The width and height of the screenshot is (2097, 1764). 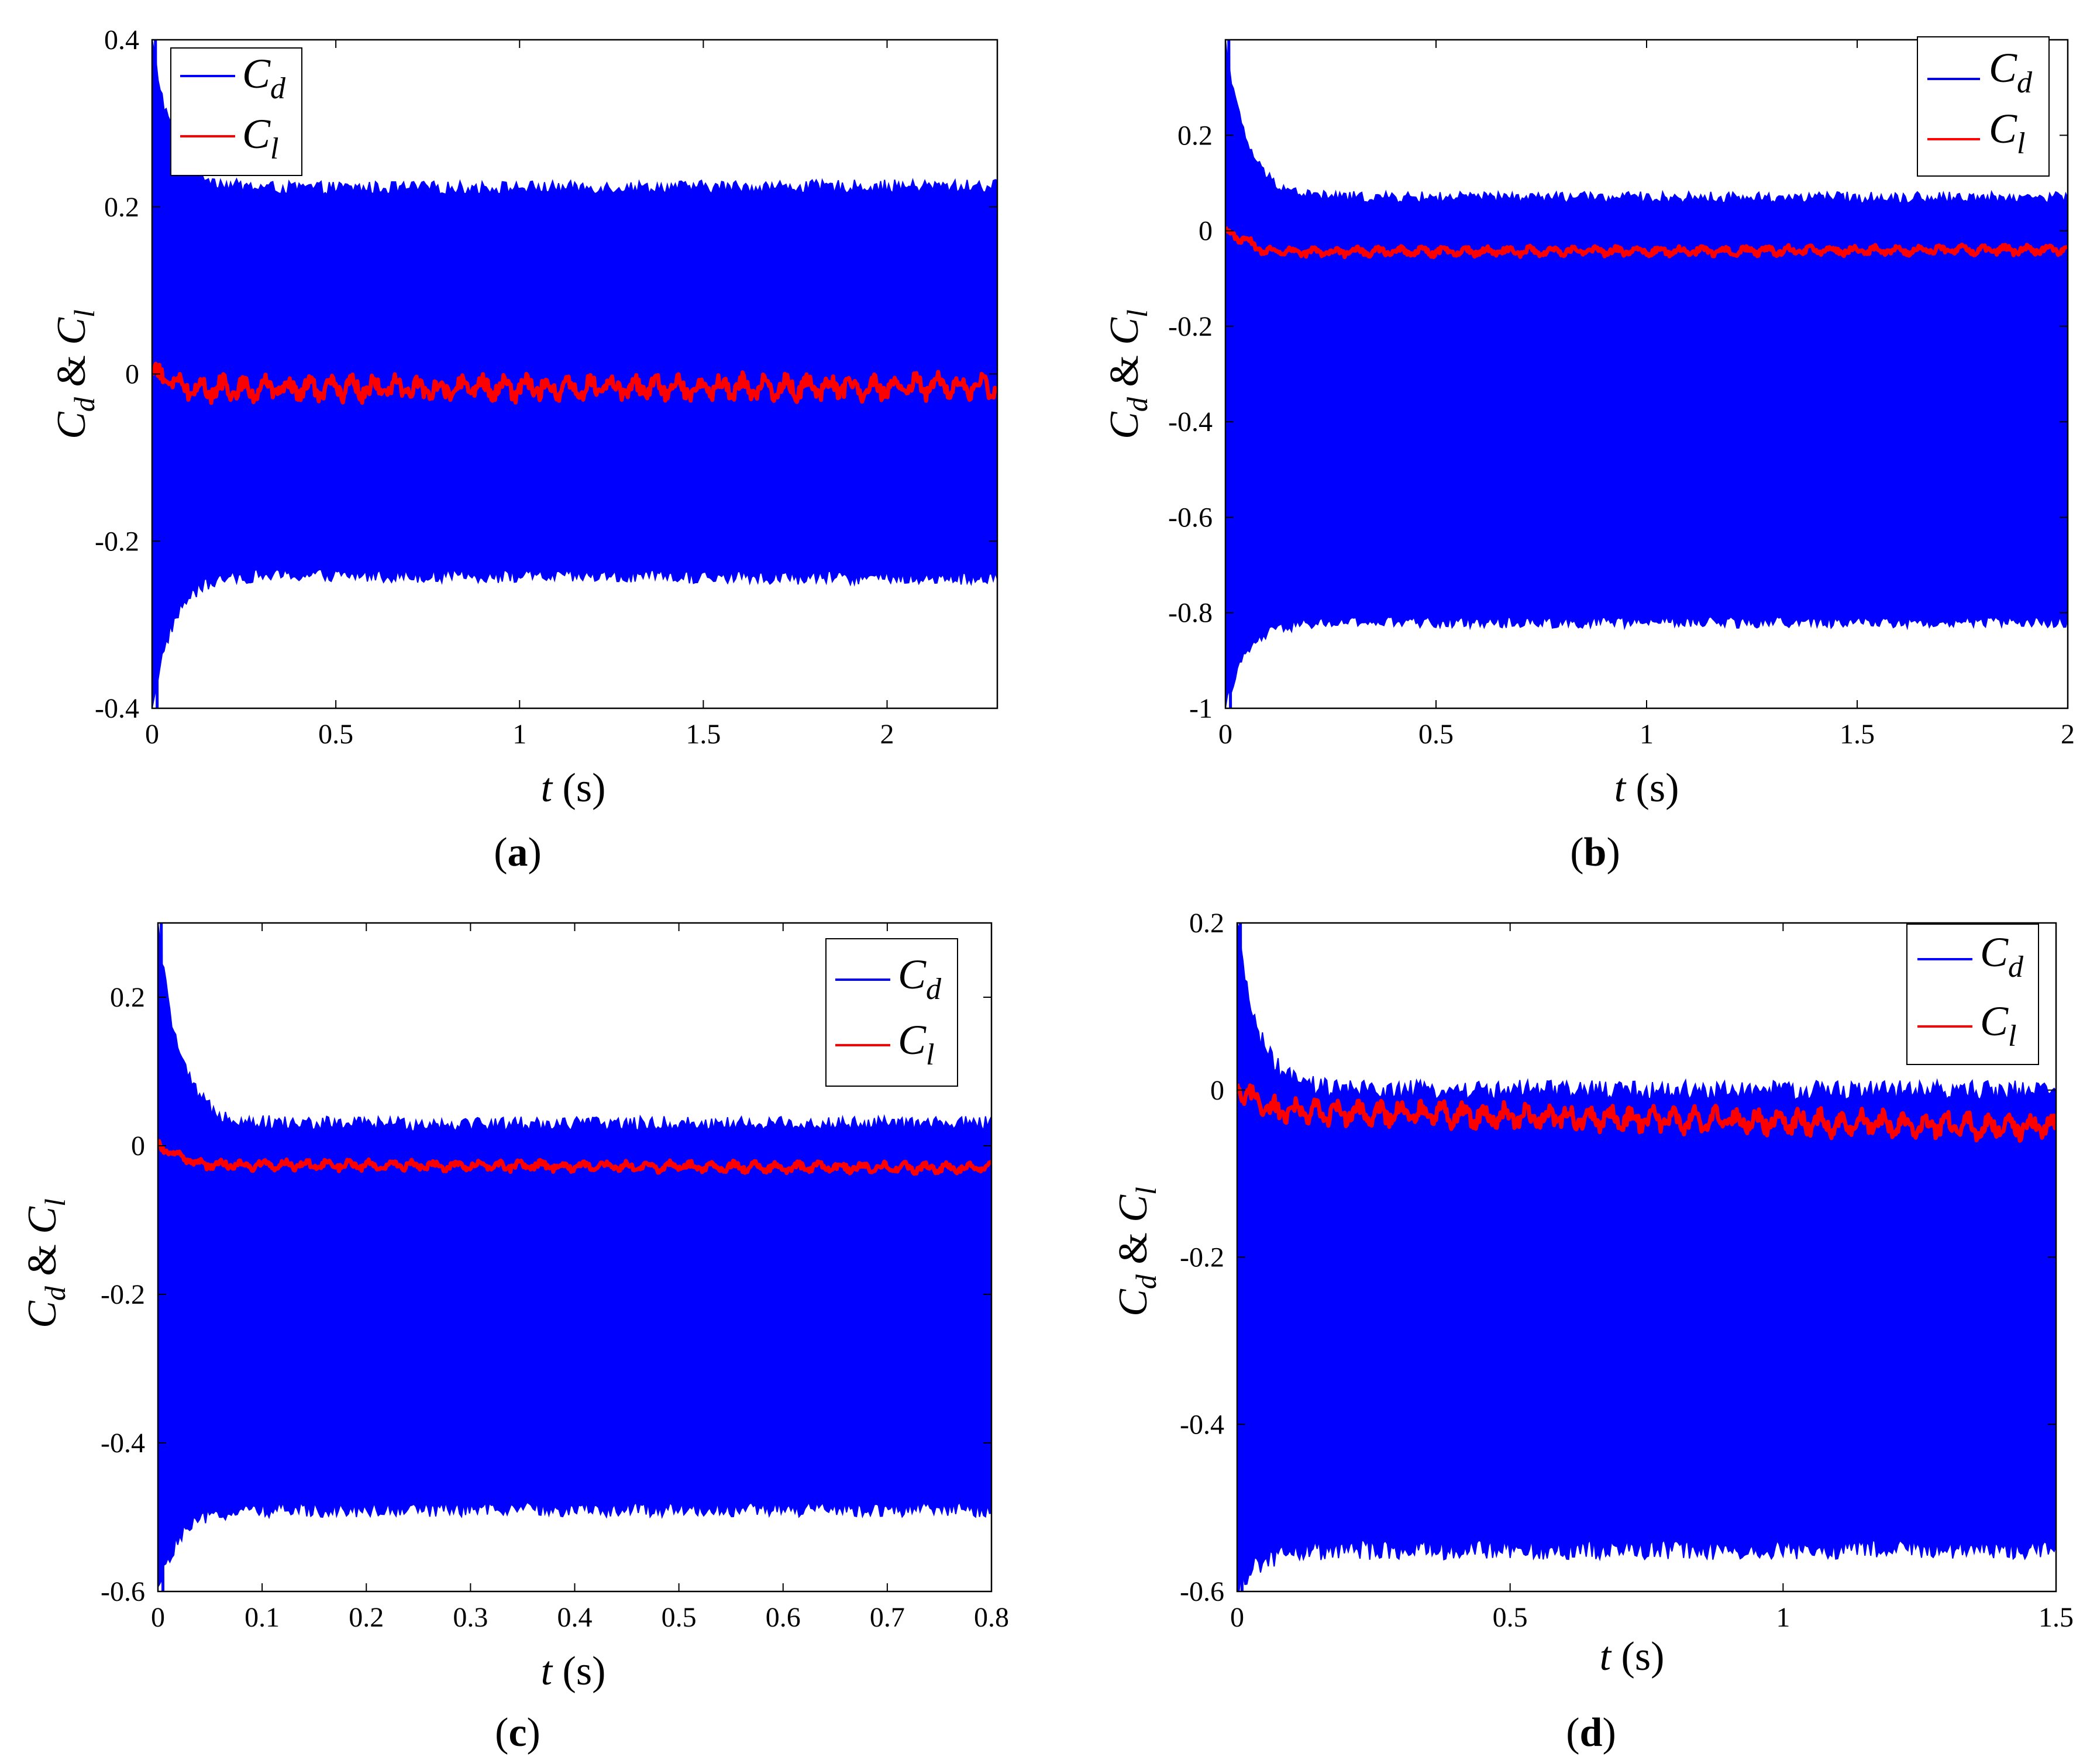 I want to click on panel-label-c: (c), so click(x=517, y=1732).